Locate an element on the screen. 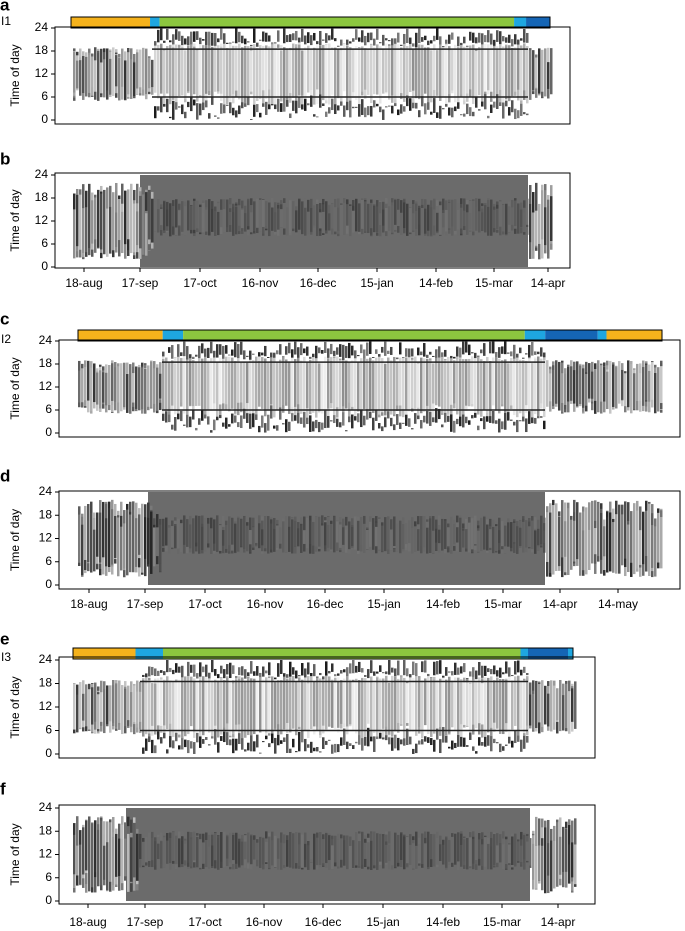 This screenshot has height=931, width=685. phase-bar-outline is located at coordinates (323, 653).